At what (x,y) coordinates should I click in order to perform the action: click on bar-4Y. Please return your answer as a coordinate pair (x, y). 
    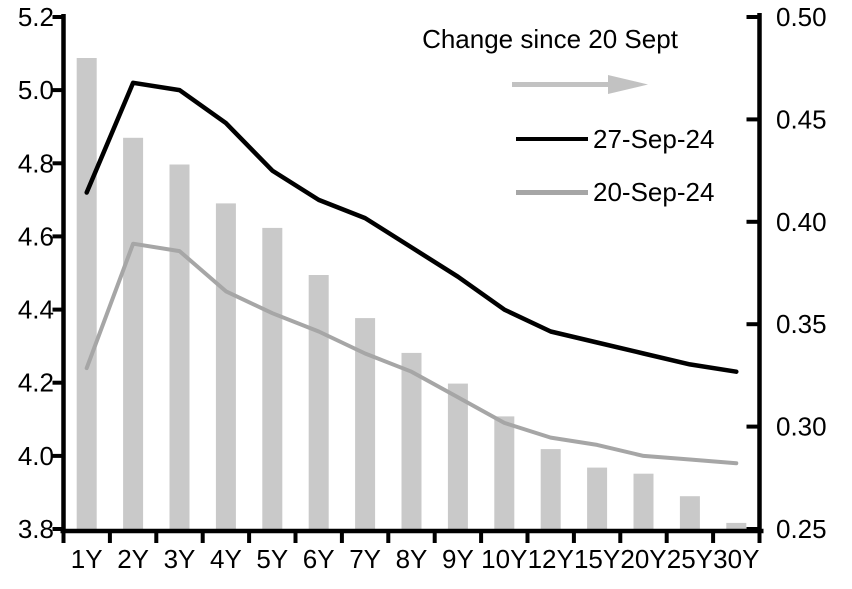
    Looking at the image, I should click on (225, 368).